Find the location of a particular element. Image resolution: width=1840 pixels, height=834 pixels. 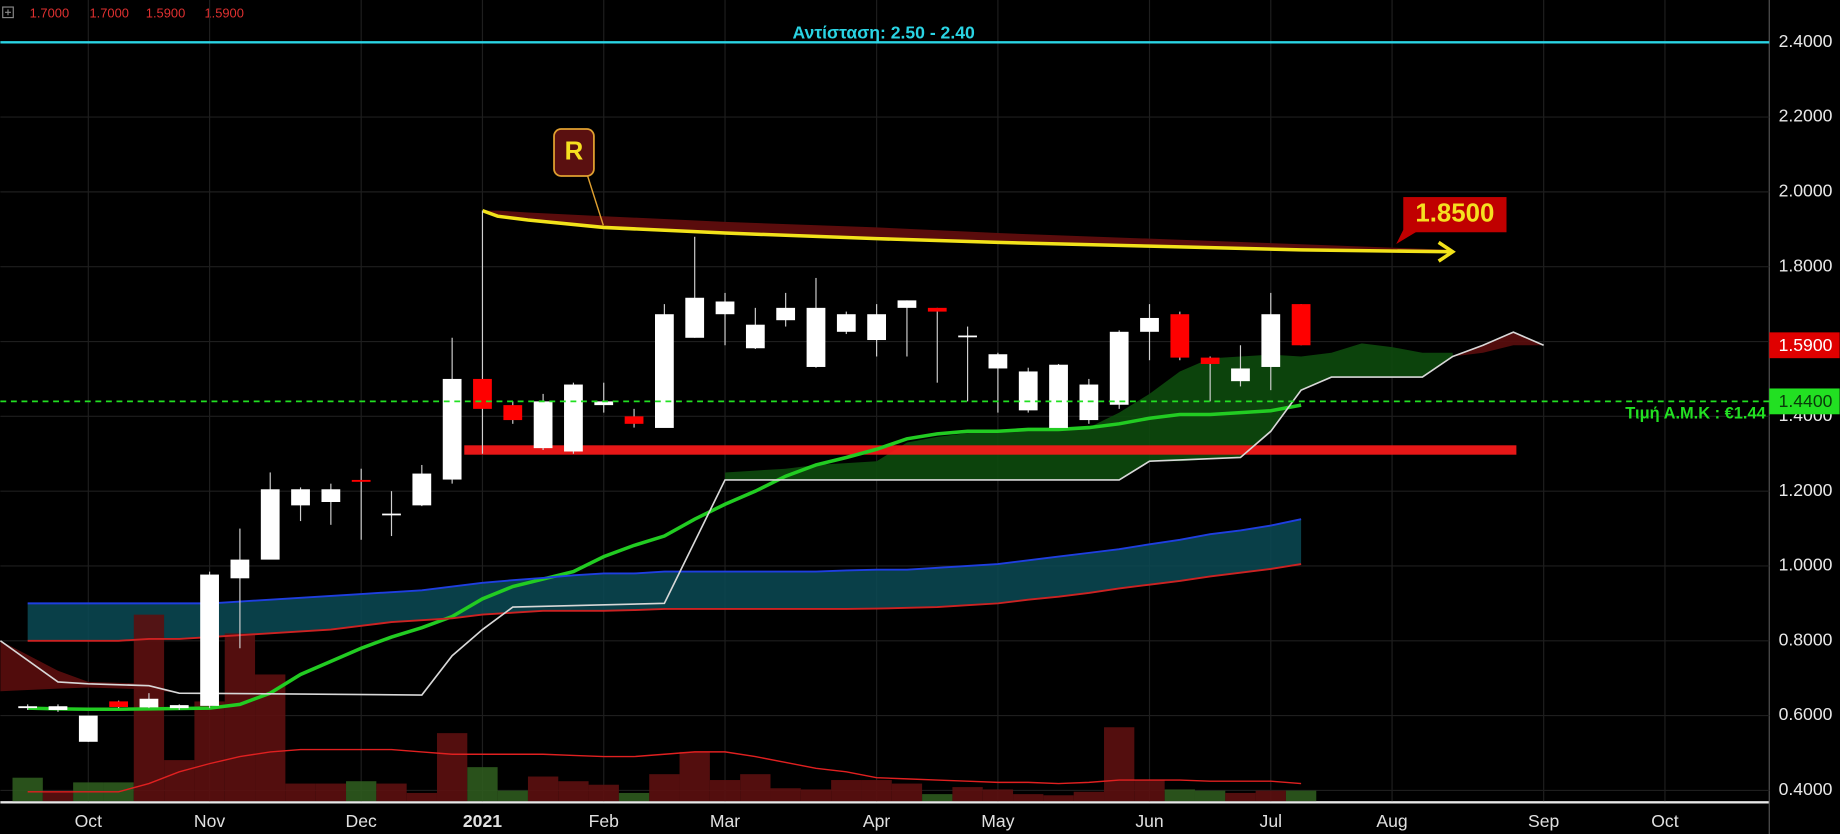

price-badge-label: 1.4400 is located at coordinates (1806, 401).